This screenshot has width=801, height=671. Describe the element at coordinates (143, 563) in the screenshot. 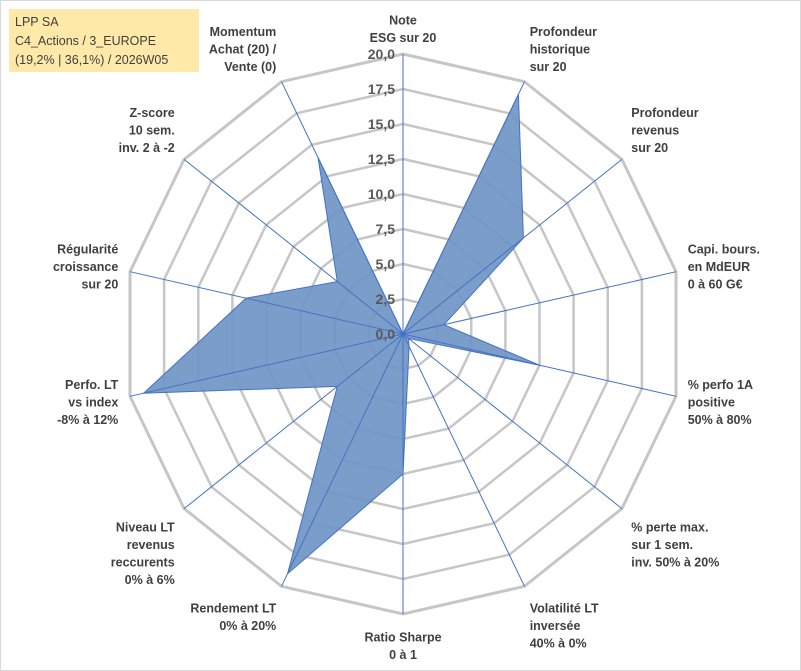

I see `axis-label-line: reccurents` at that location.